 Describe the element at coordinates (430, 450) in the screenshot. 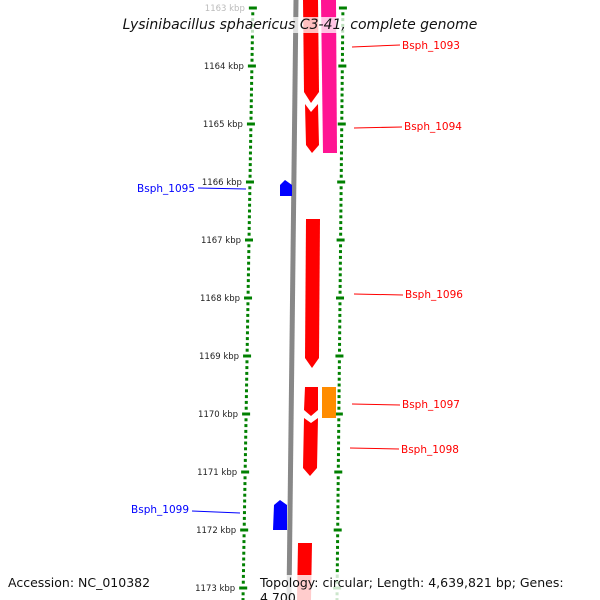

I see `gene-label-1098: Bsph_1098` at that location.